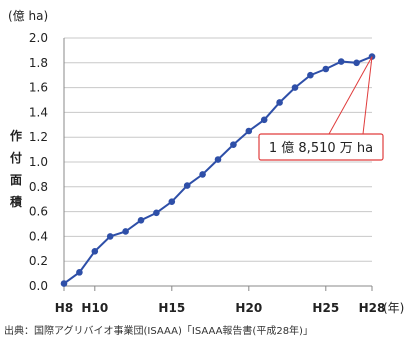 The image size is (416, 340). I want to click on y-axis-label-char: 積, so click(16, 201).